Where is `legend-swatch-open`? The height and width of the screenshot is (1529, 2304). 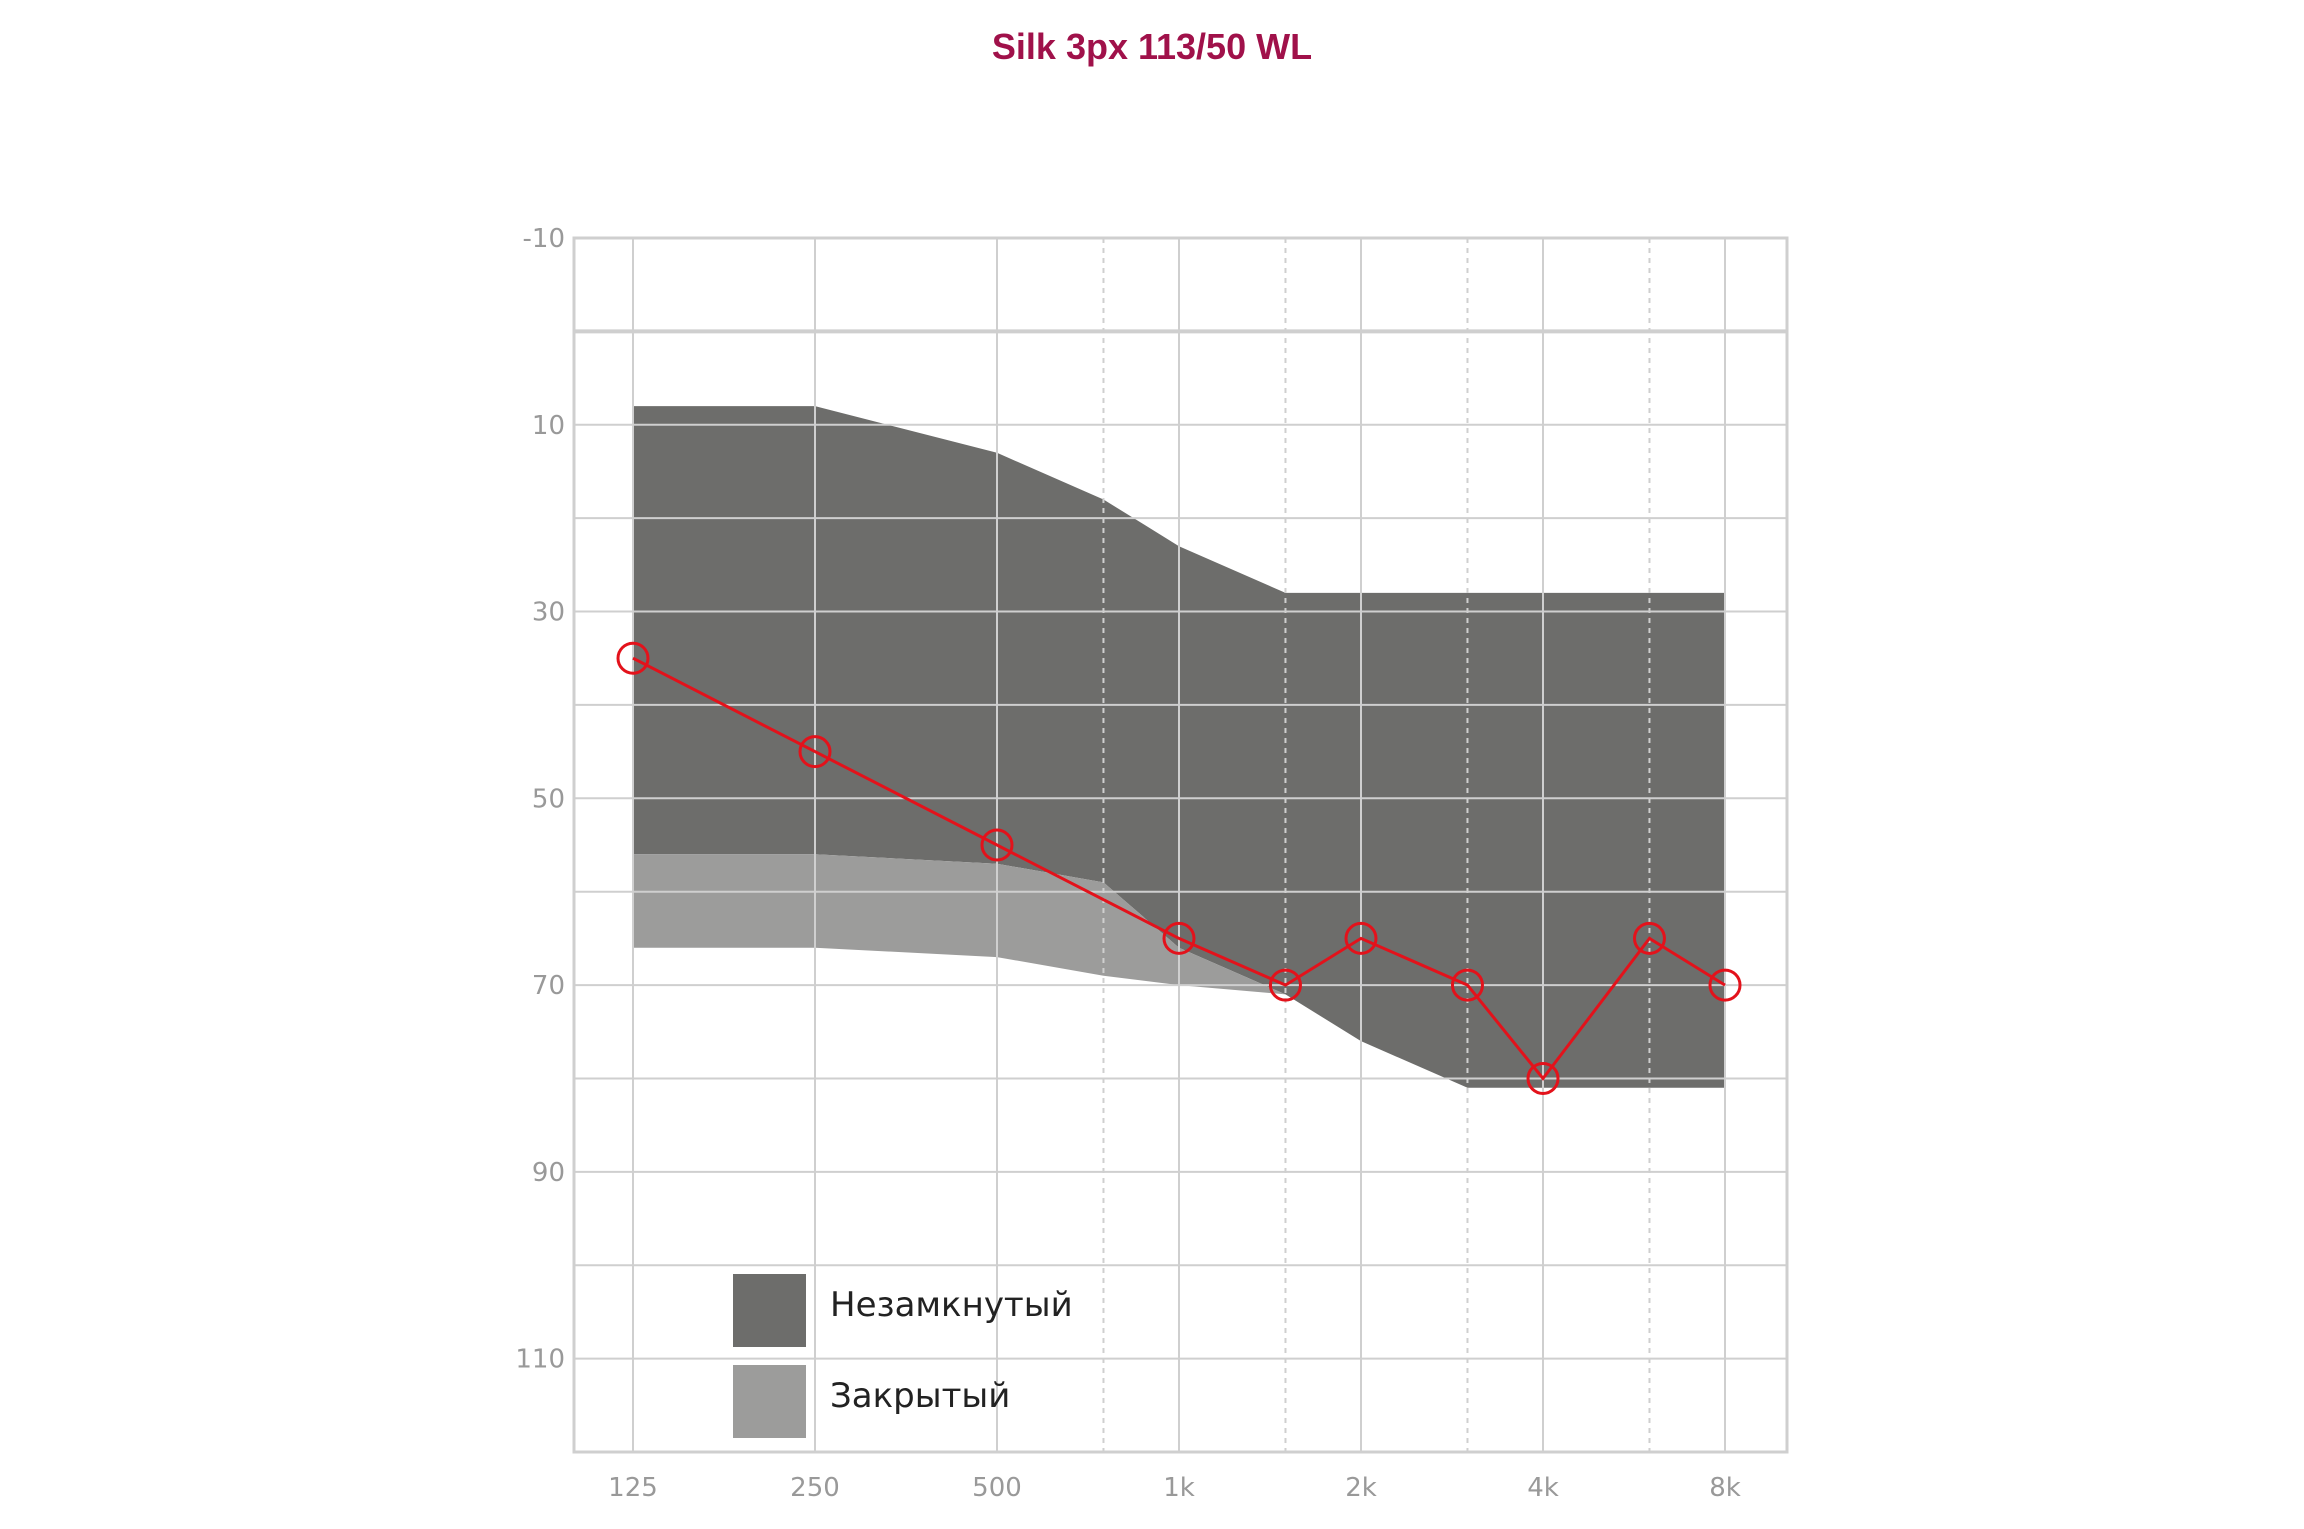 legend-swatch-open is located at coordinates (769, 1310).